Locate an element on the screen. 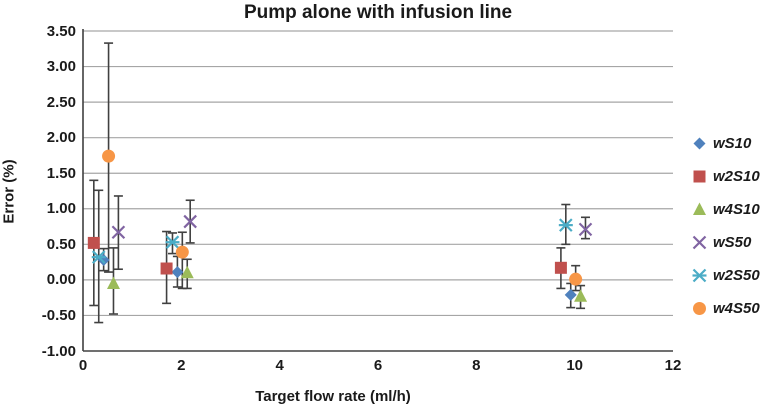 This screenshot has height=417, width=775. diamond-marker-icon is located at coordinates (699, 143).